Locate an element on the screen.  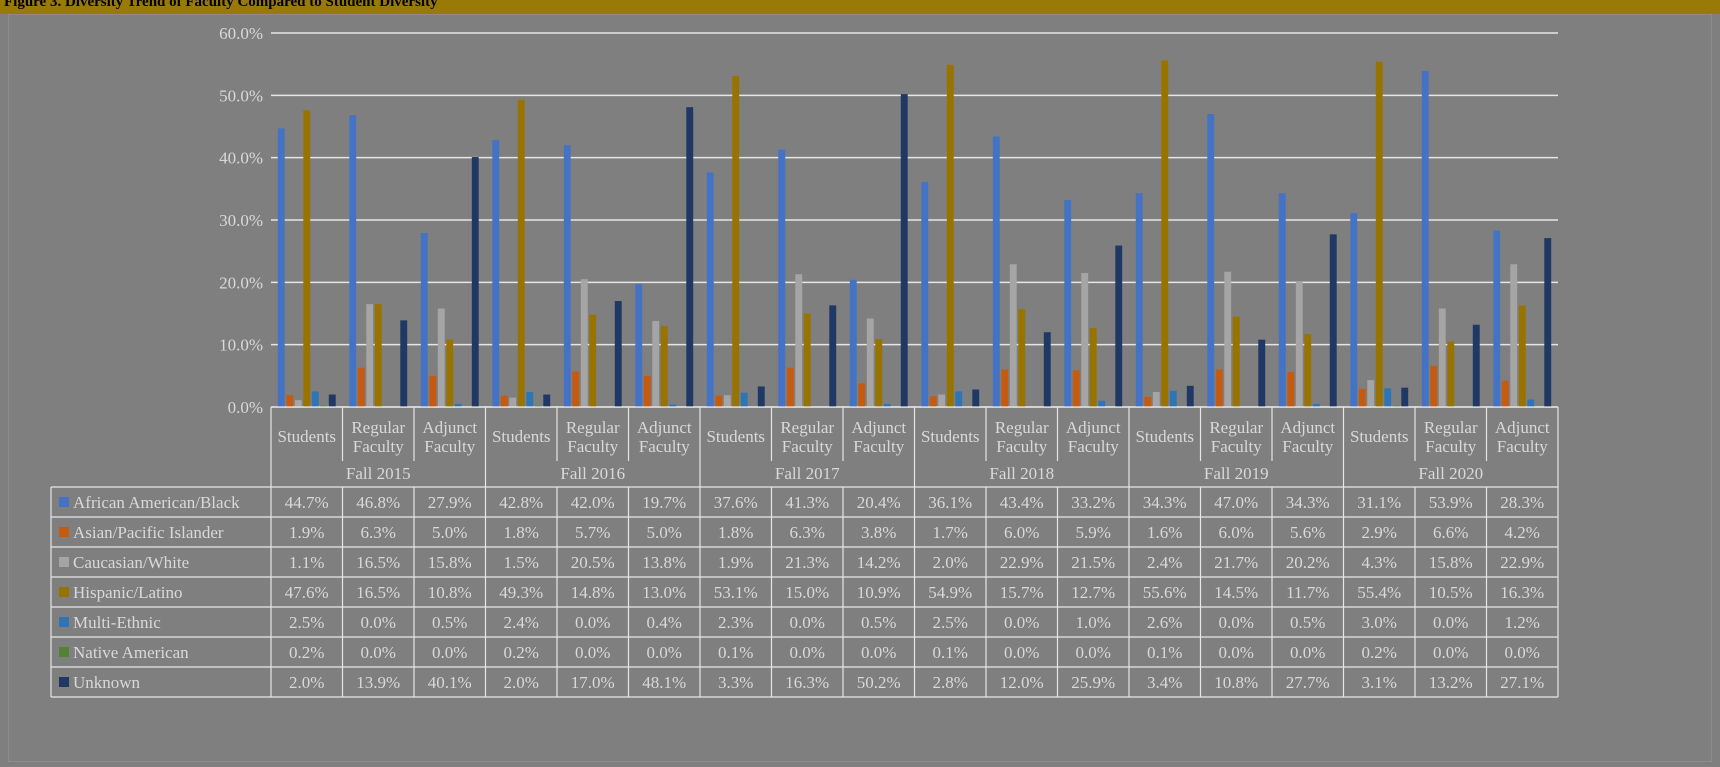
data-label: 15.7% is located at coordinates (1022, 592).